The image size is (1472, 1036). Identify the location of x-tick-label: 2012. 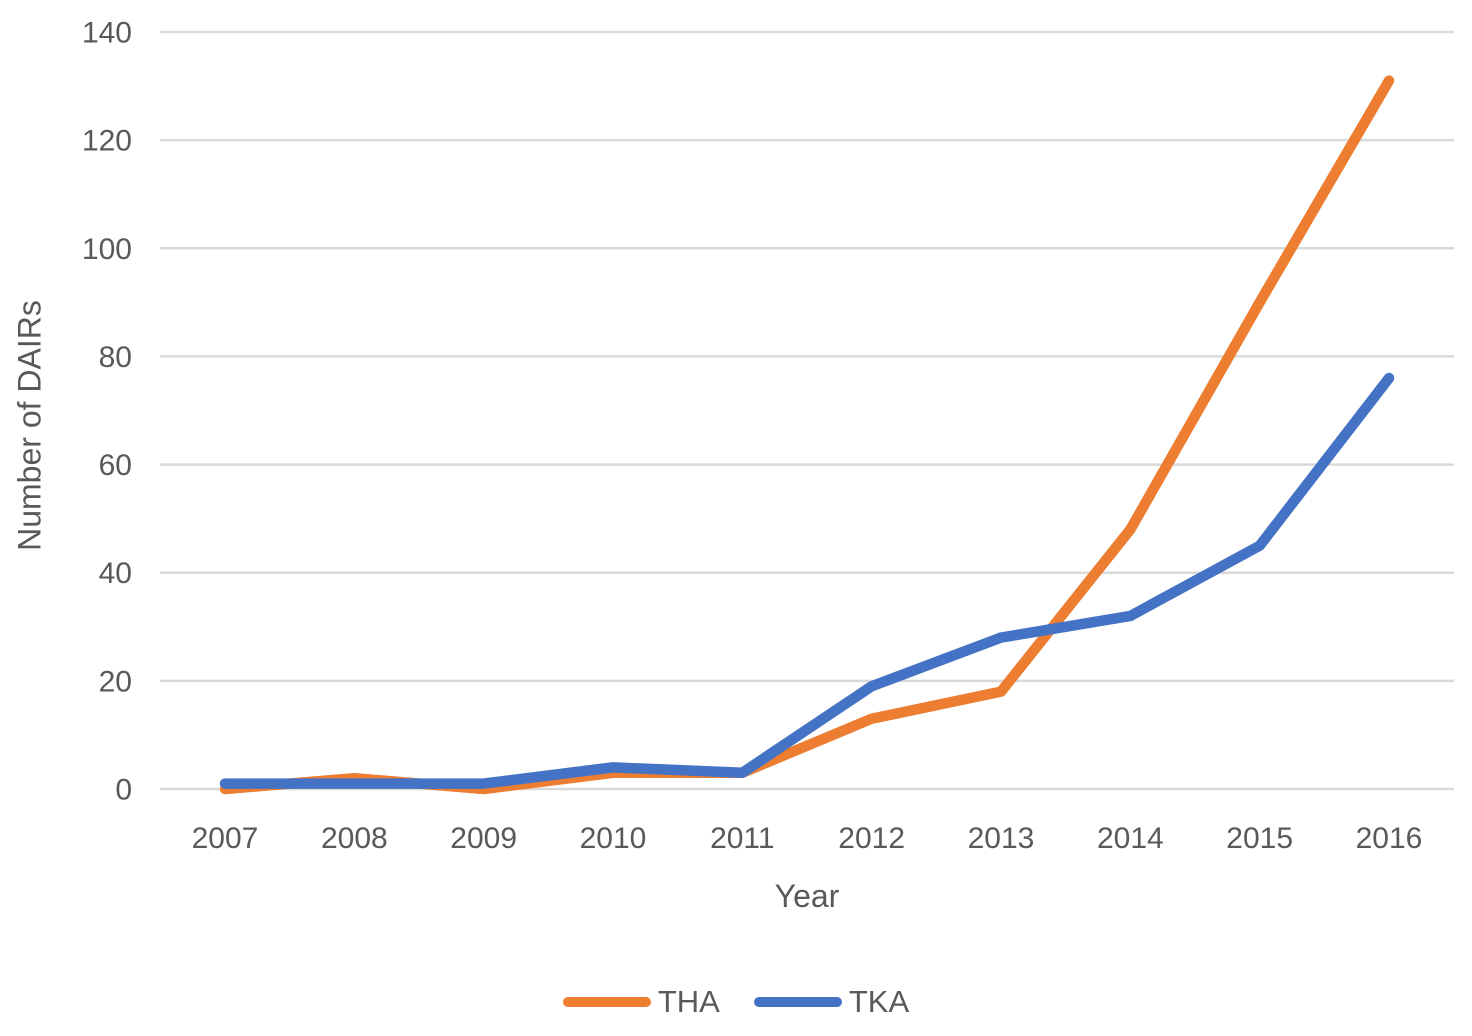
(871, 838).